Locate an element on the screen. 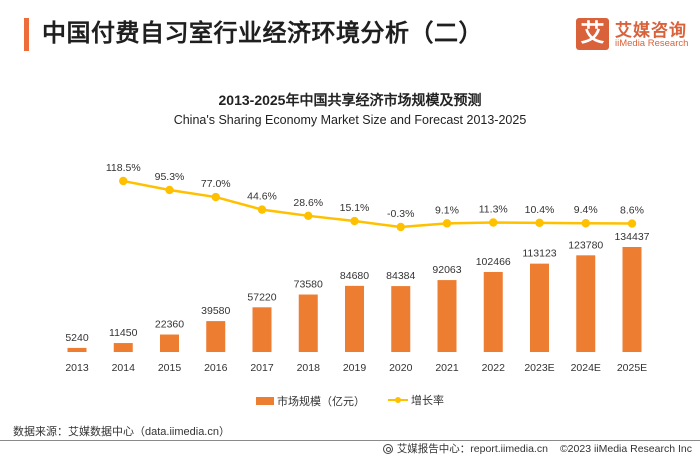 This screenshot has height=456, width=700. bar-value-label: 22360 is located at coordinates (169, 325).